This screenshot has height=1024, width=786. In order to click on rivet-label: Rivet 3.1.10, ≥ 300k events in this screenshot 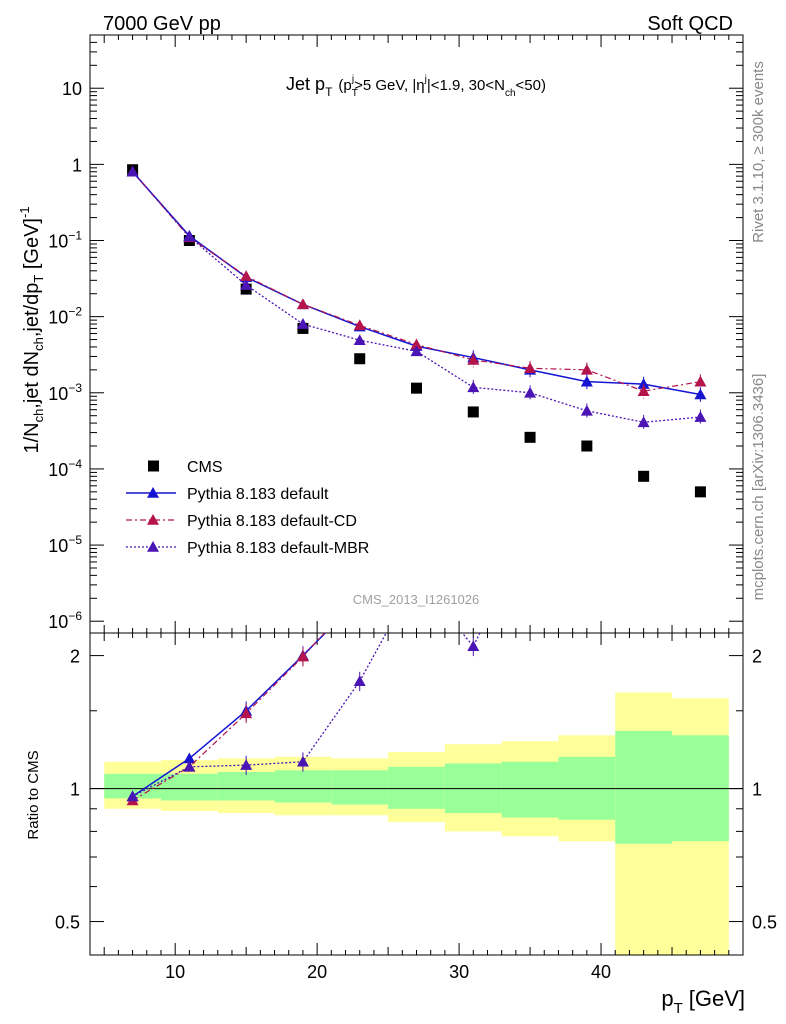, I will do `click(758, 152)`.